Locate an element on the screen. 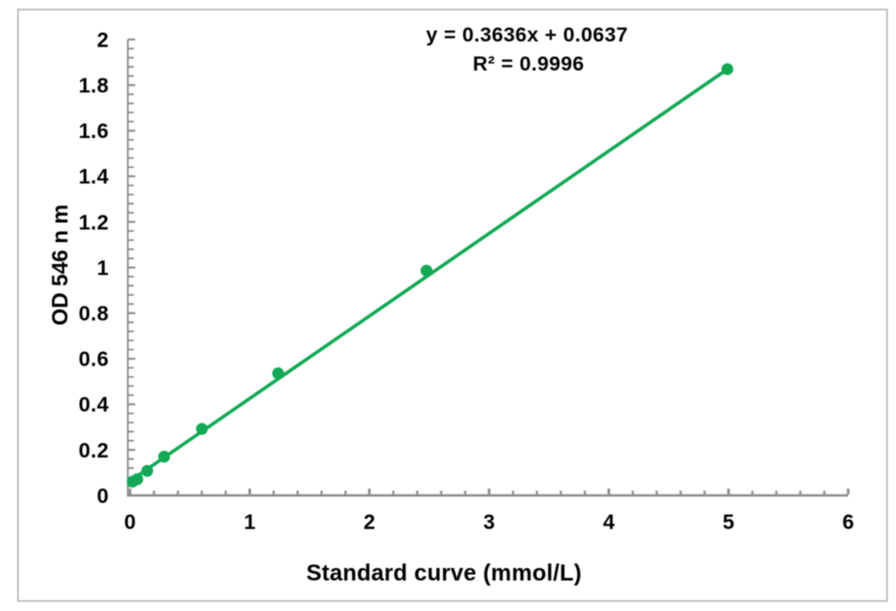 The height and width of the screenshot is (611, 896). svg-text: R² = 0.9996 is located at coordinates (529, 64).